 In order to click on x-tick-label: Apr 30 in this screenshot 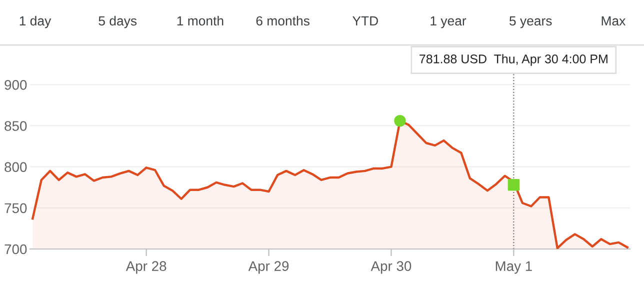, I will do `click(391, 267)`.